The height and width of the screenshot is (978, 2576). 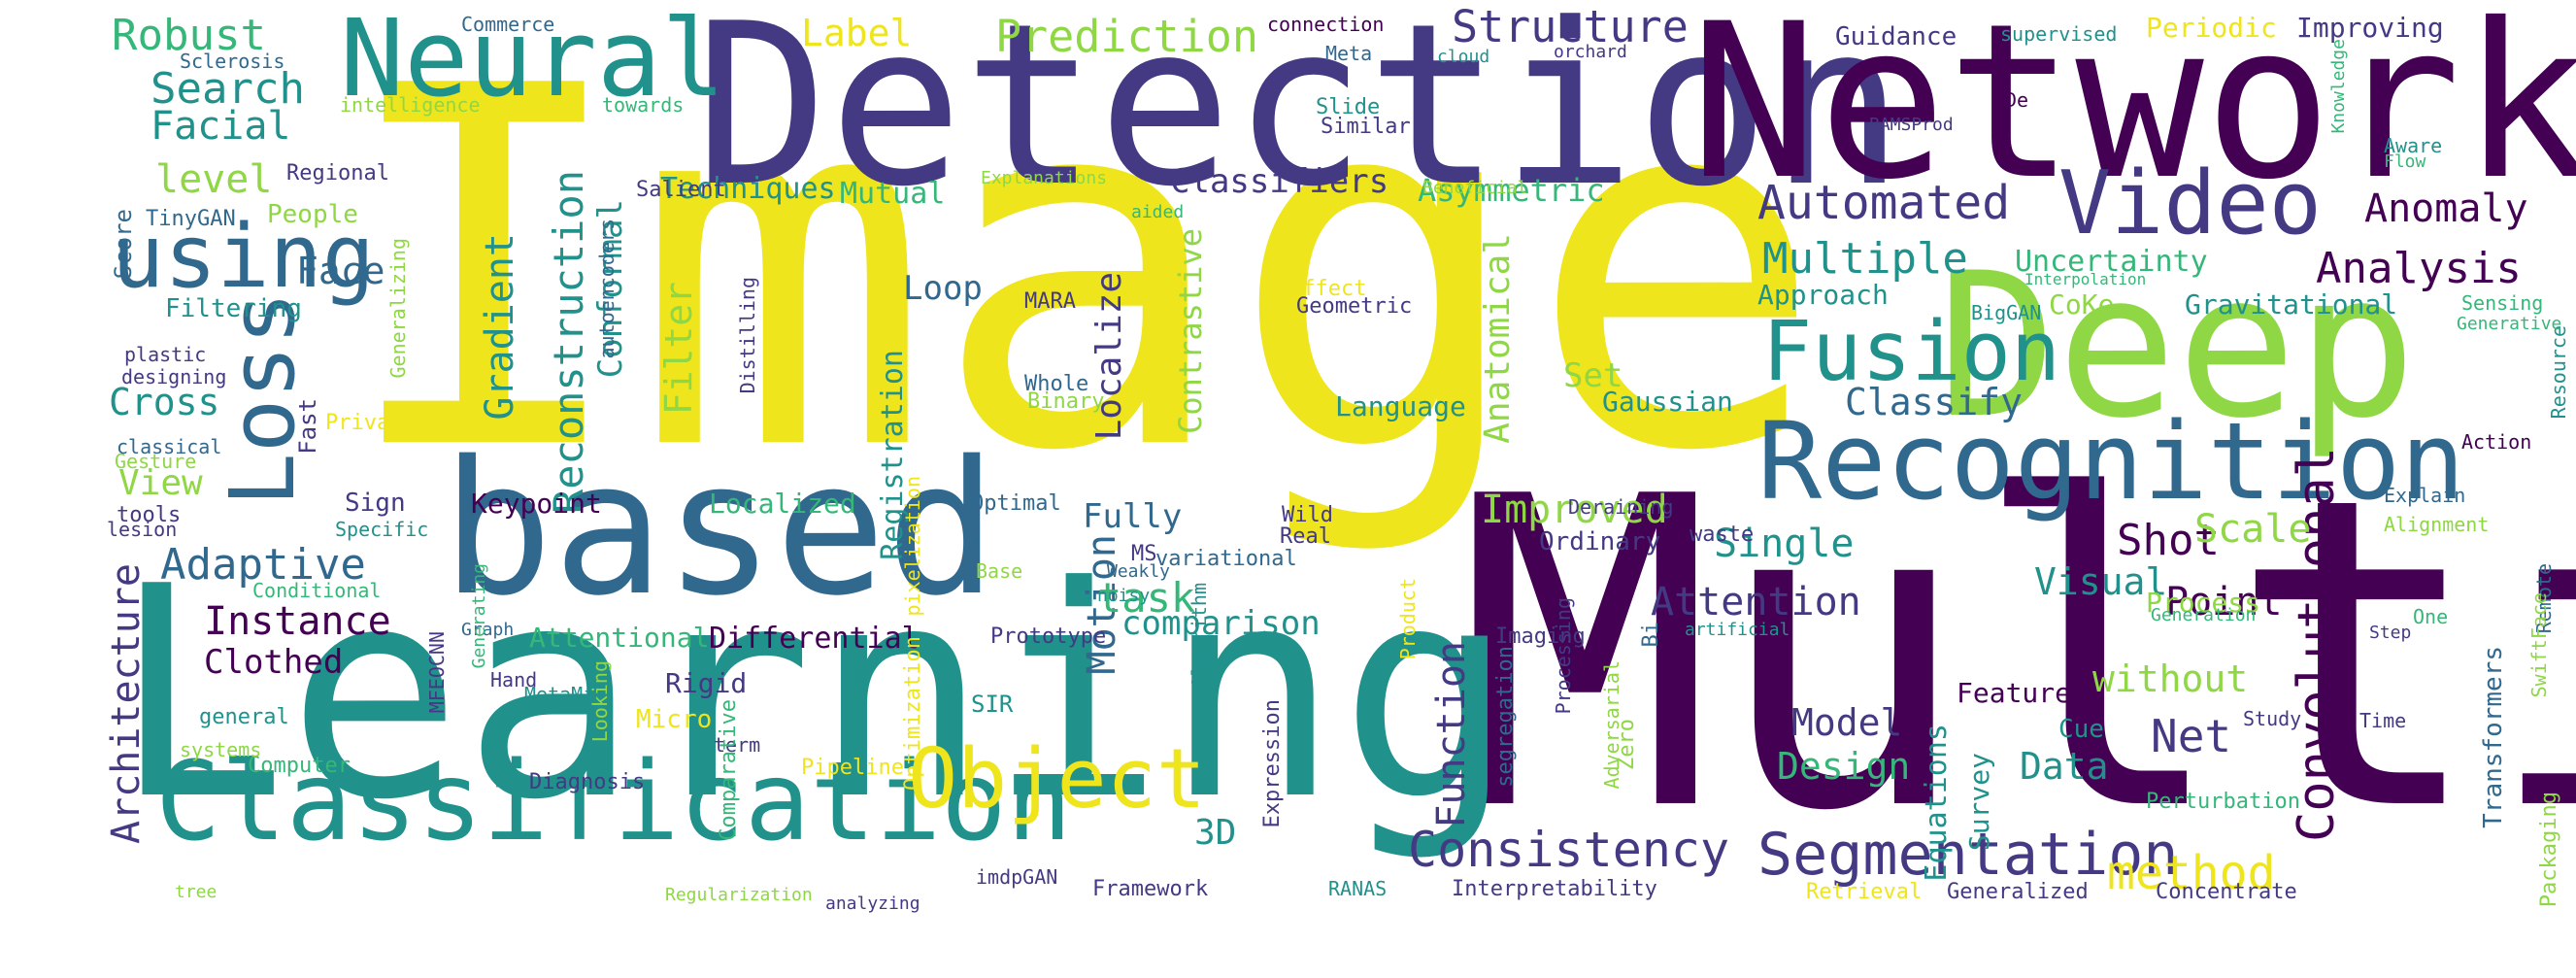 What do you see at coordinates (2191, 873) in the screenshot?
I see `word-method: method` at bounding box center [2191, 873].